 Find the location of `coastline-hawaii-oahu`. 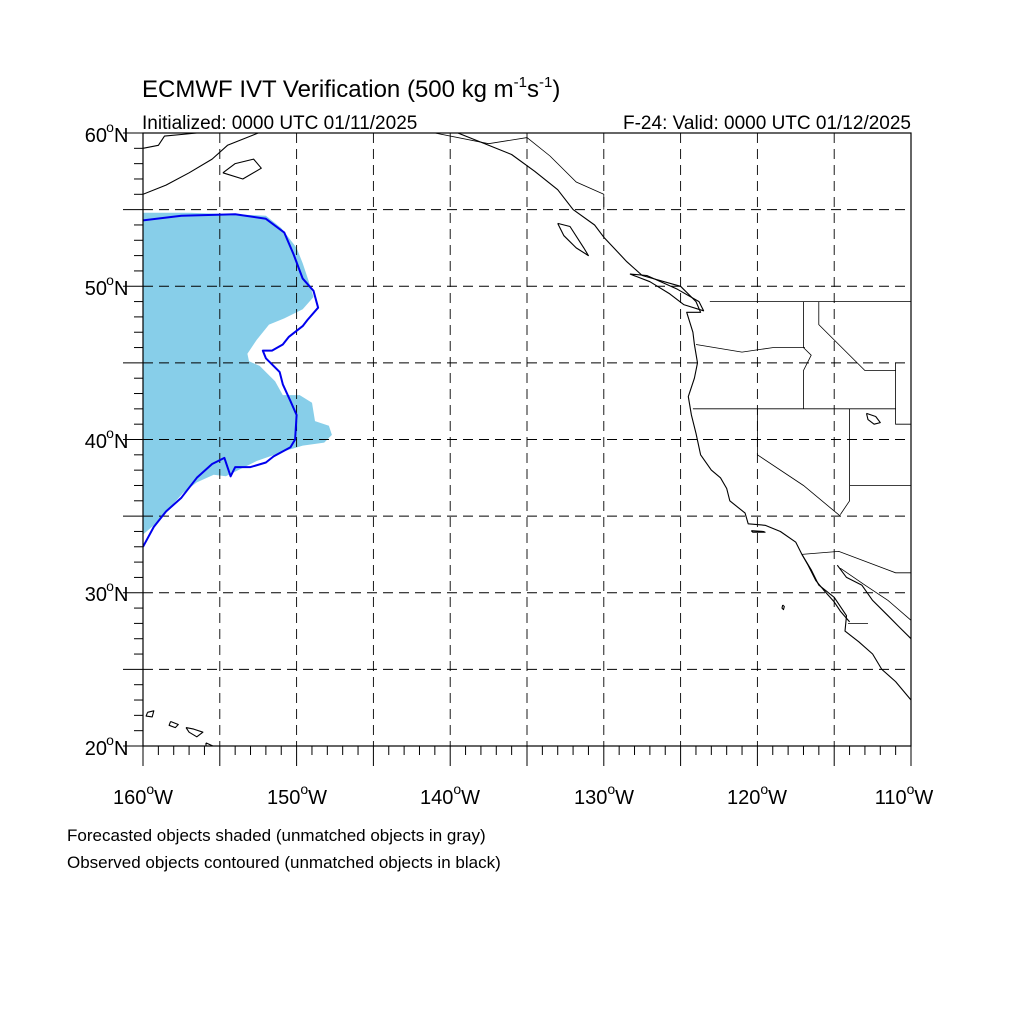

coastline-hawaii-oahu is located at coordinates (173, 724).